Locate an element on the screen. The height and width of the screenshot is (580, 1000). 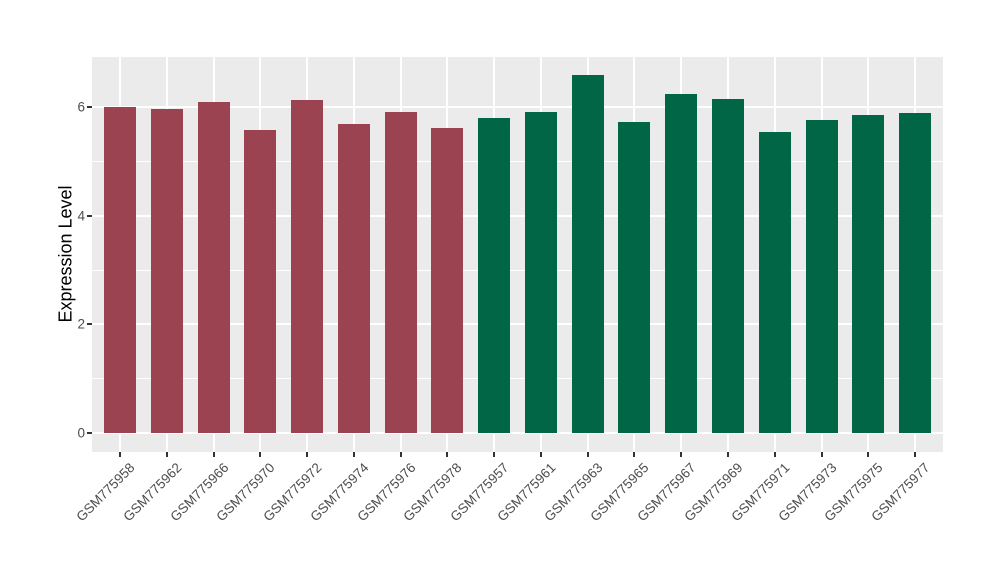
y-axis-title: Expression Level is located at coordinates (65, 254).